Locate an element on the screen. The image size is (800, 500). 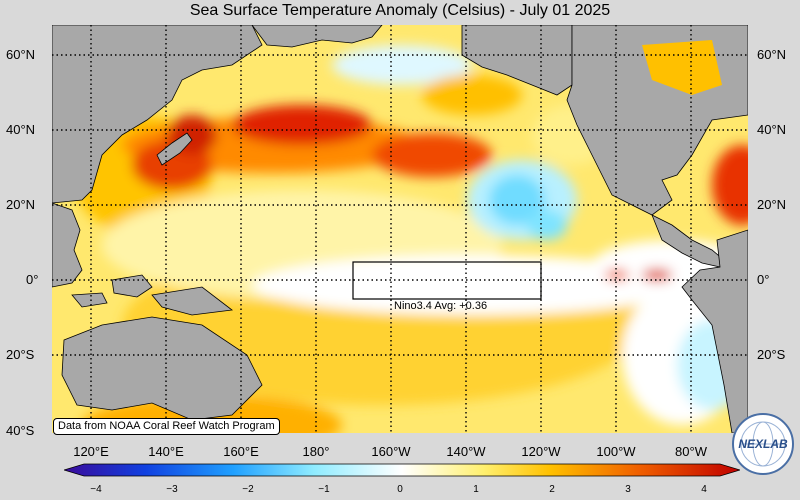
logo-text: NEXLAB is located at coordinates (763, 444).